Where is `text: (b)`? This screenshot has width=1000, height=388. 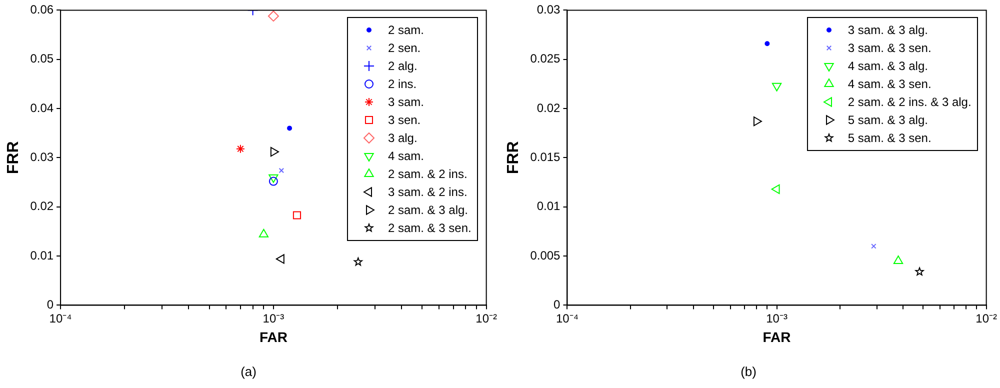 text: (b) is located at coordinates (748, 371).